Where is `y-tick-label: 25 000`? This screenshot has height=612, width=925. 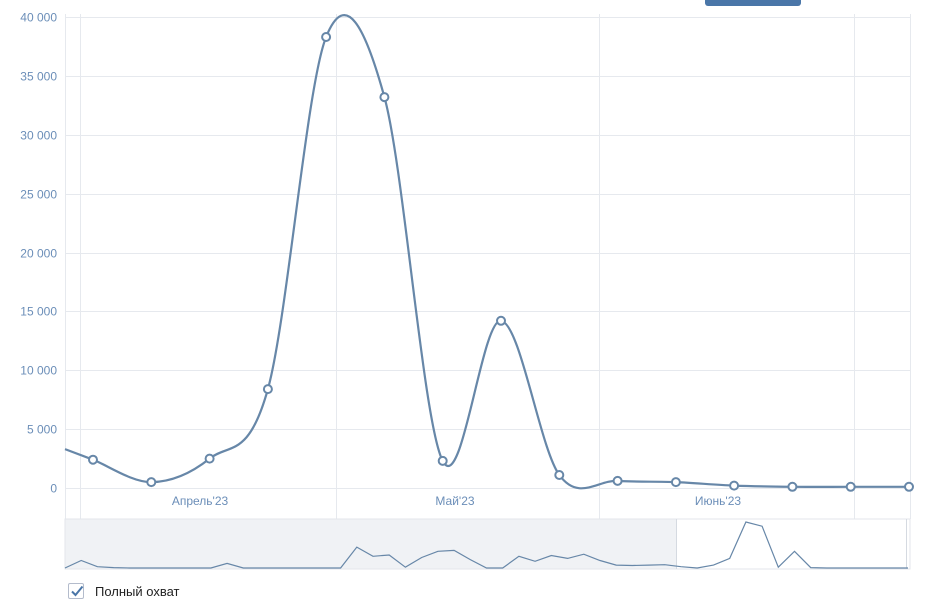
y-tick-label: 25 000 is located at coordinates (38, 195).